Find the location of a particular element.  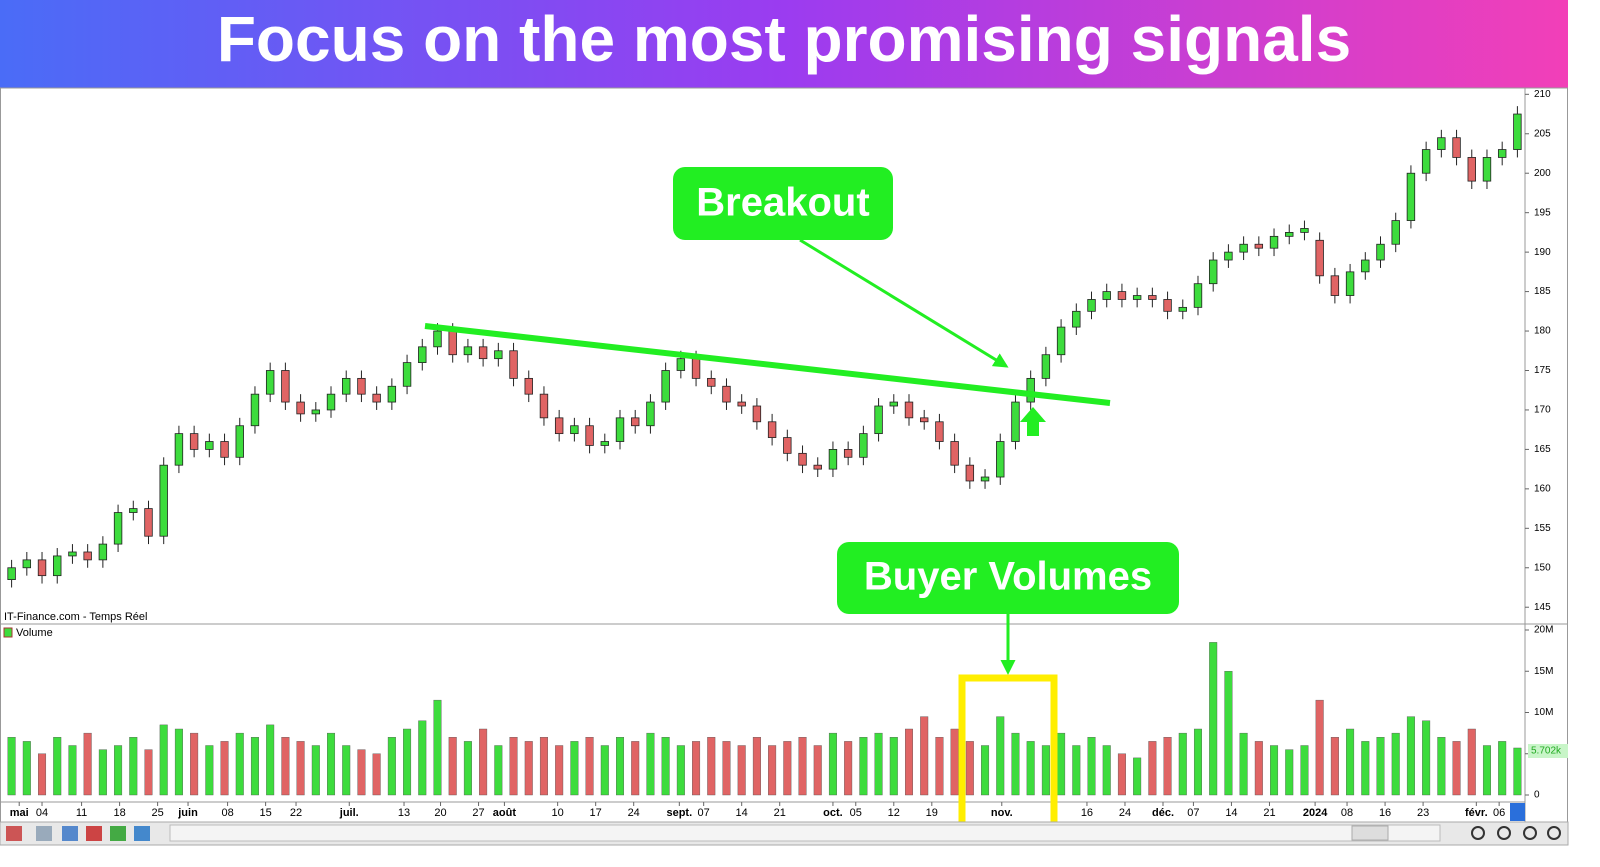

scroll-thumb is located at coordinates (1370, 833).